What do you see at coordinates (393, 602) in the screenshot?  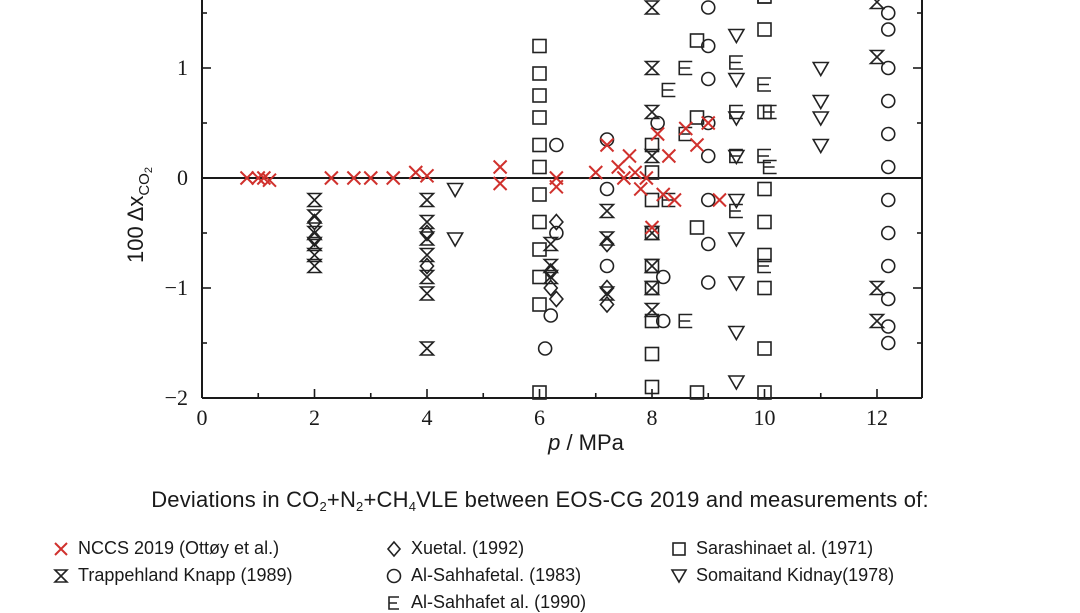 I see `e-marker-icon` at bounding box center [393, 602].